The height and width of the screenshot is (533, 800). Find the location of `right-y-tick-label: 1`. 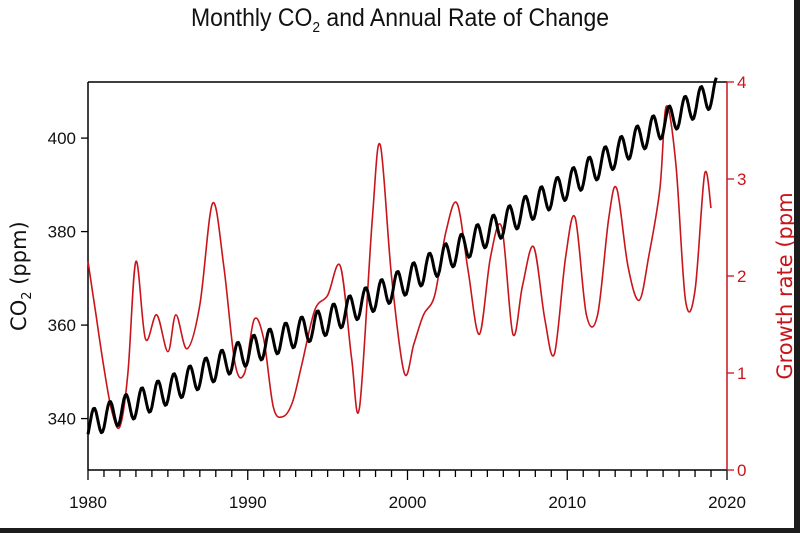

right-y-tick-label: 1 is located at coordinates (741, 373).